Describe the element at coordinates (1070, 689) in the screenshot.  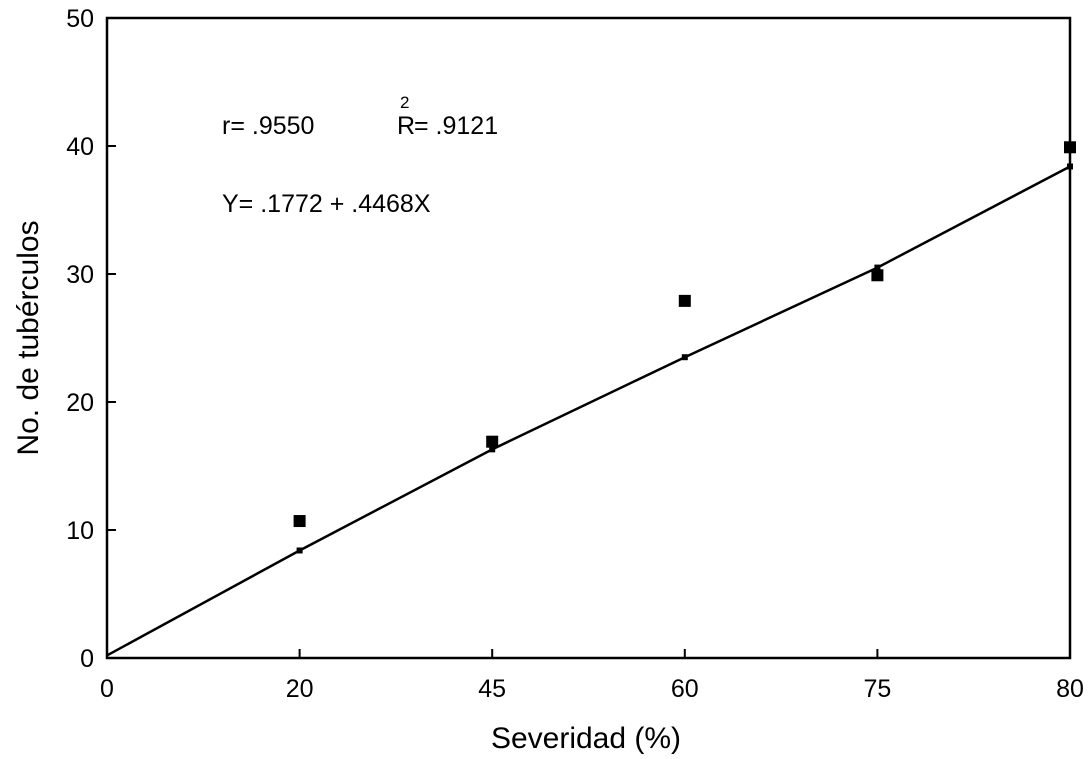
I see `x-tick-label: 80` at that location.